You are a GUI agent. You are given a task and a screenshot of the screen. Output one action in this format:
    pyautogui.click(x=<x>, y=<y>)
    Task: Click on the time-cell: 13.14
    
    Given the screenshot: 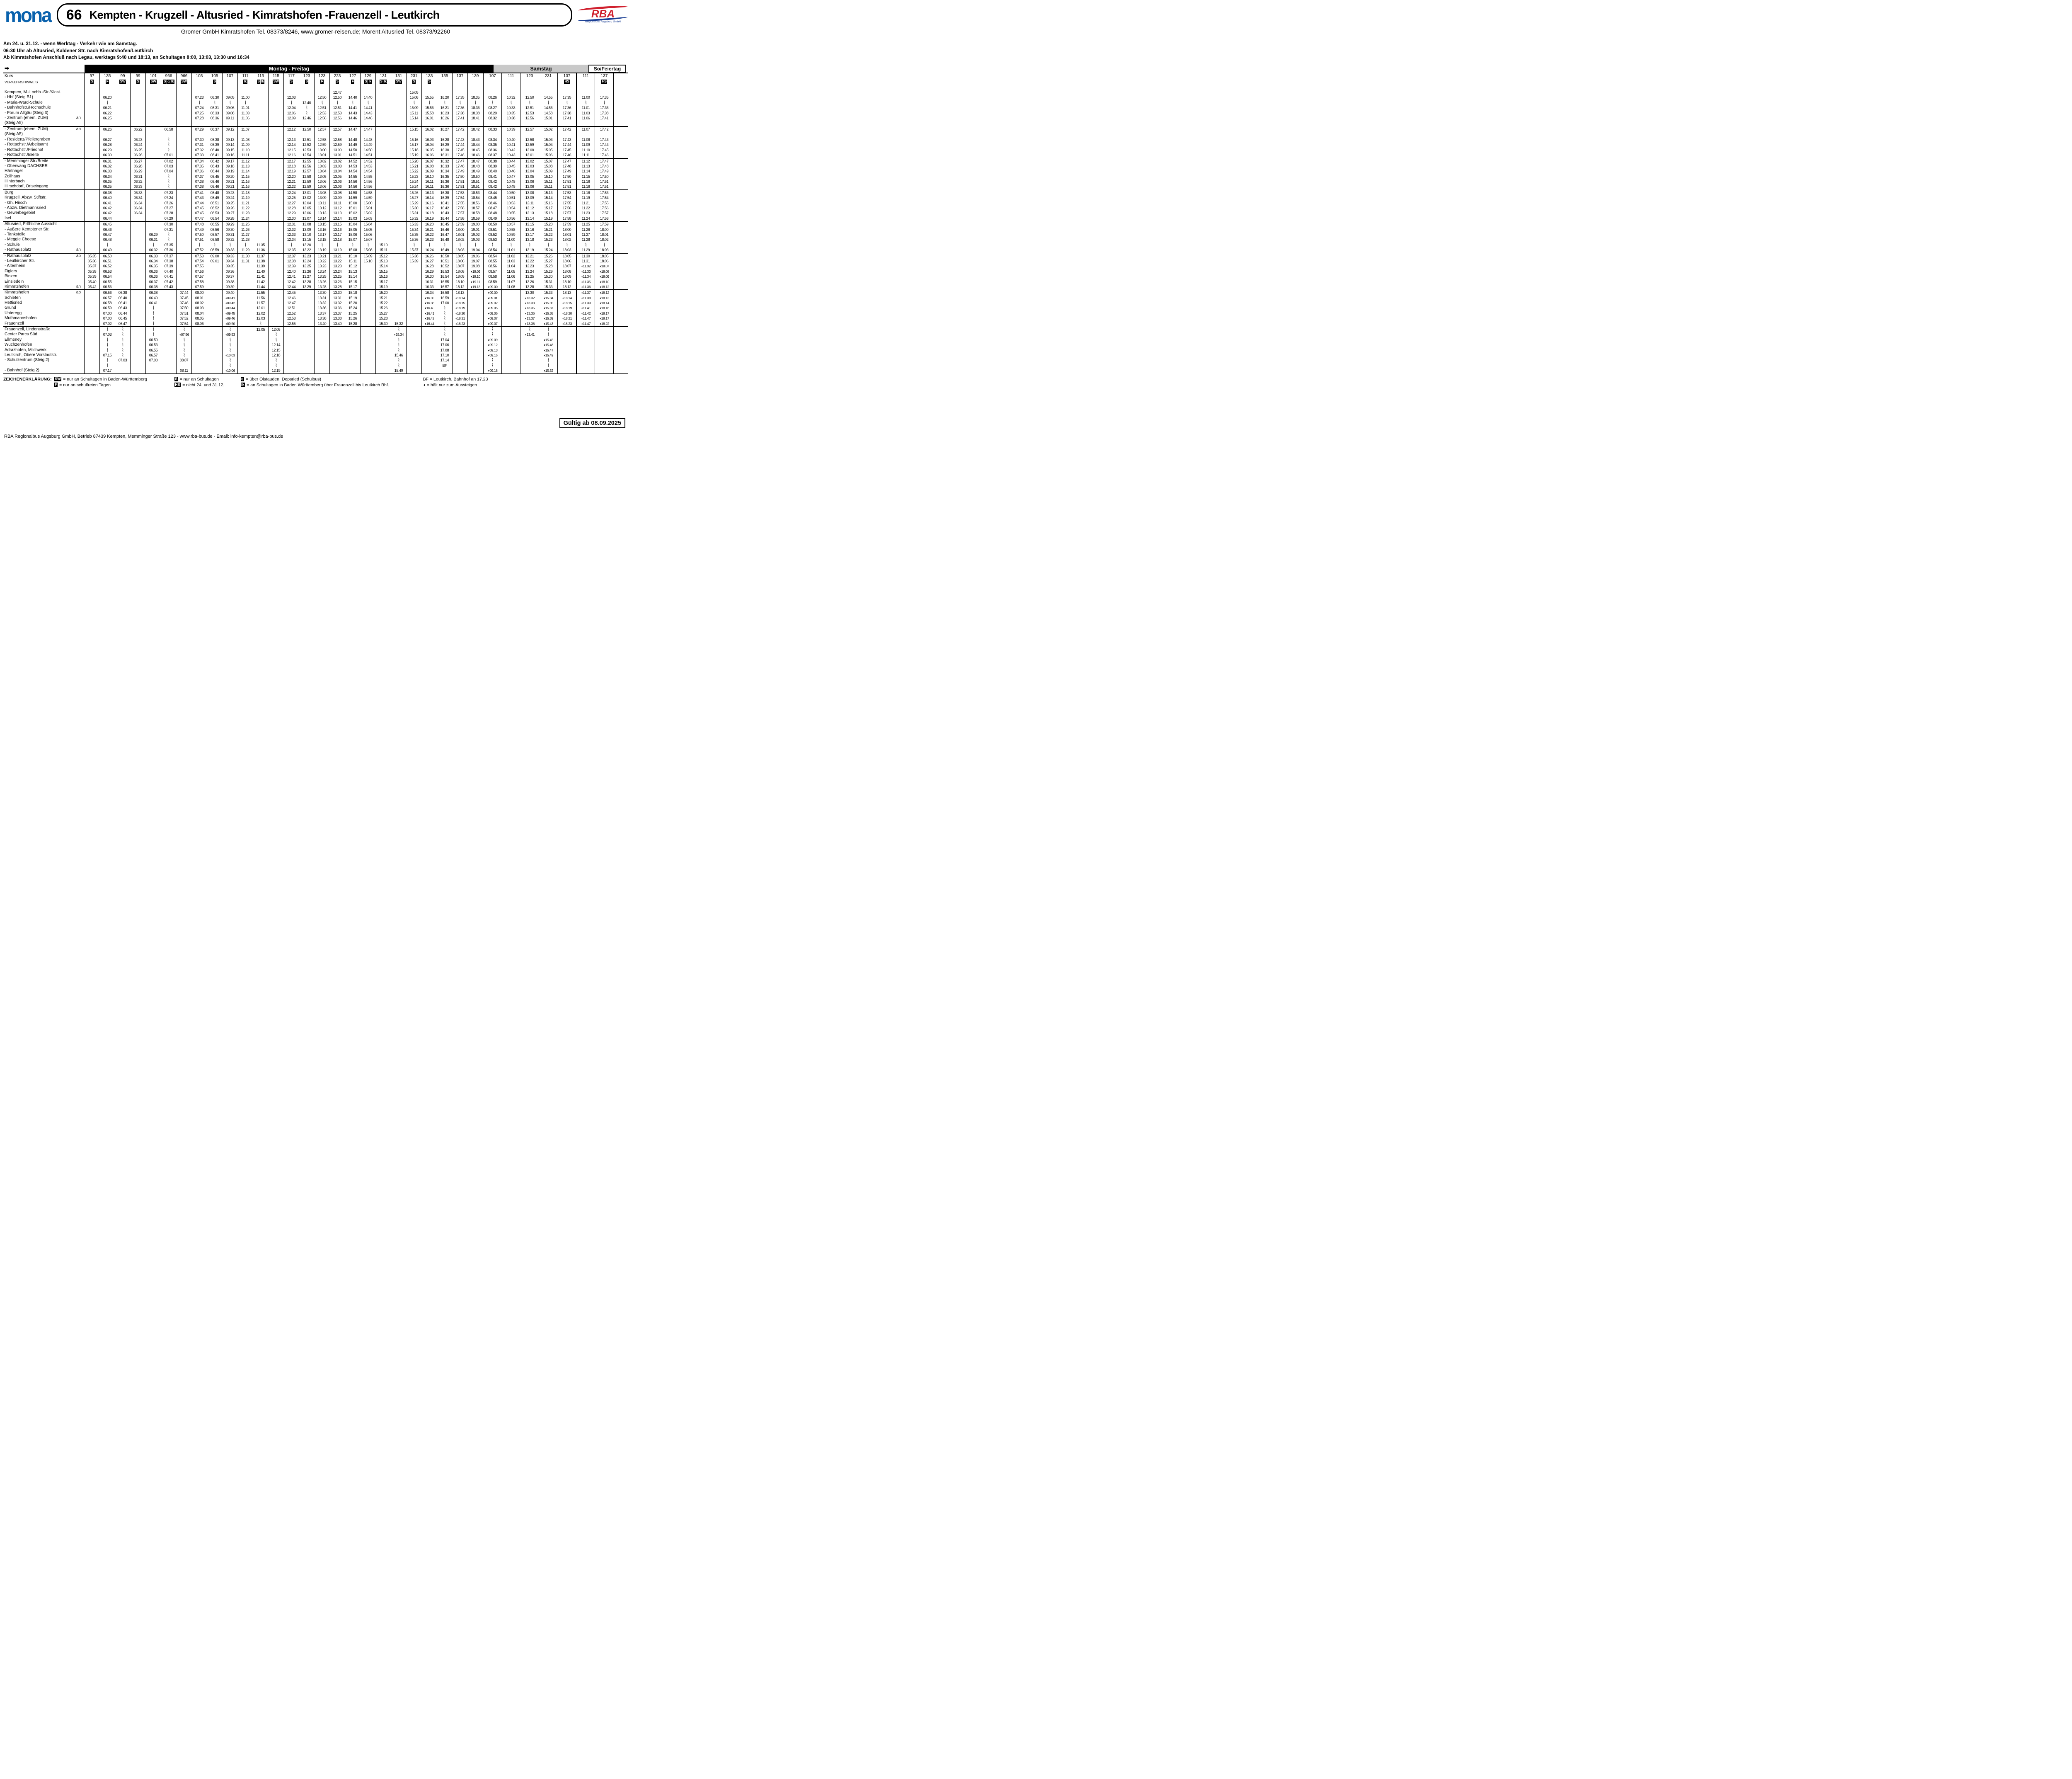 What is the action you would take?
    pyautogui.click(x=529, y=218)
    